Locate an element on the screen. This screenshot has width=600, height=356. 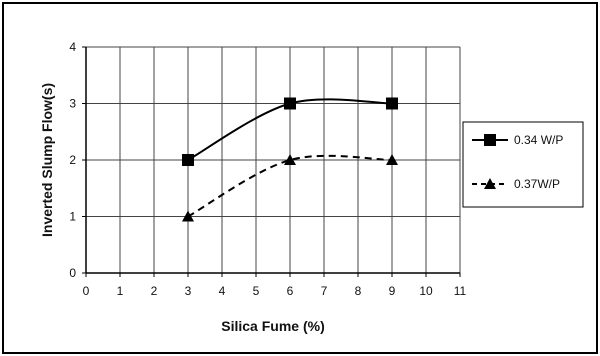
y-axis-label: Inverted Slump Flow(s) is located at coordinates (47, 160).